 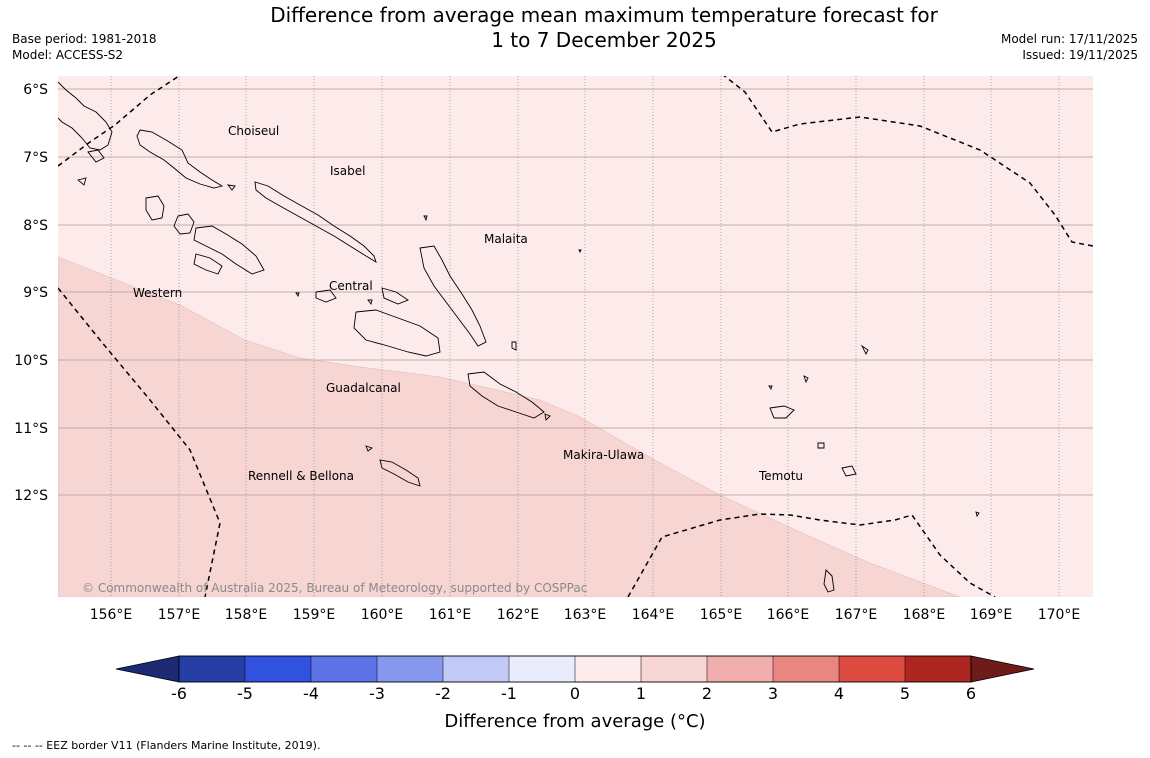 I want to click on island-makira-small, so click(x=547, y=417).